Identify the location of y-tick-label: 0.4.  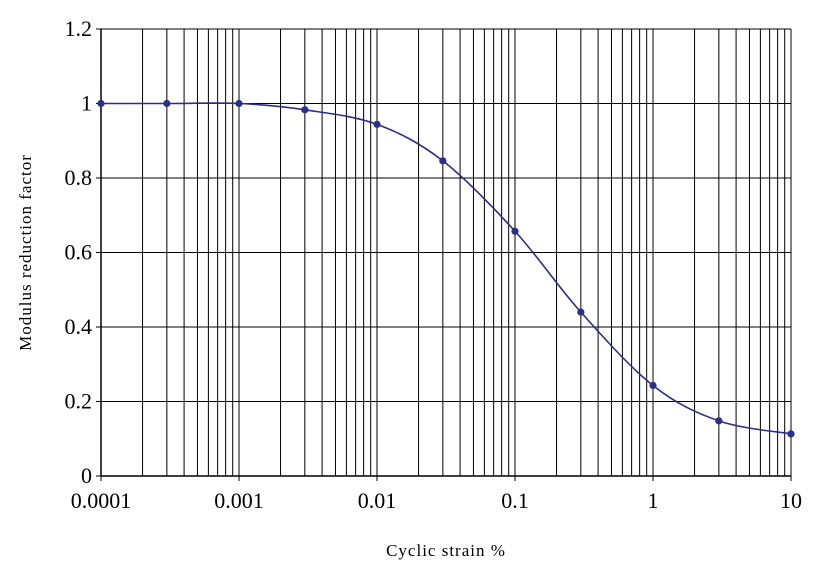
(79, 326).